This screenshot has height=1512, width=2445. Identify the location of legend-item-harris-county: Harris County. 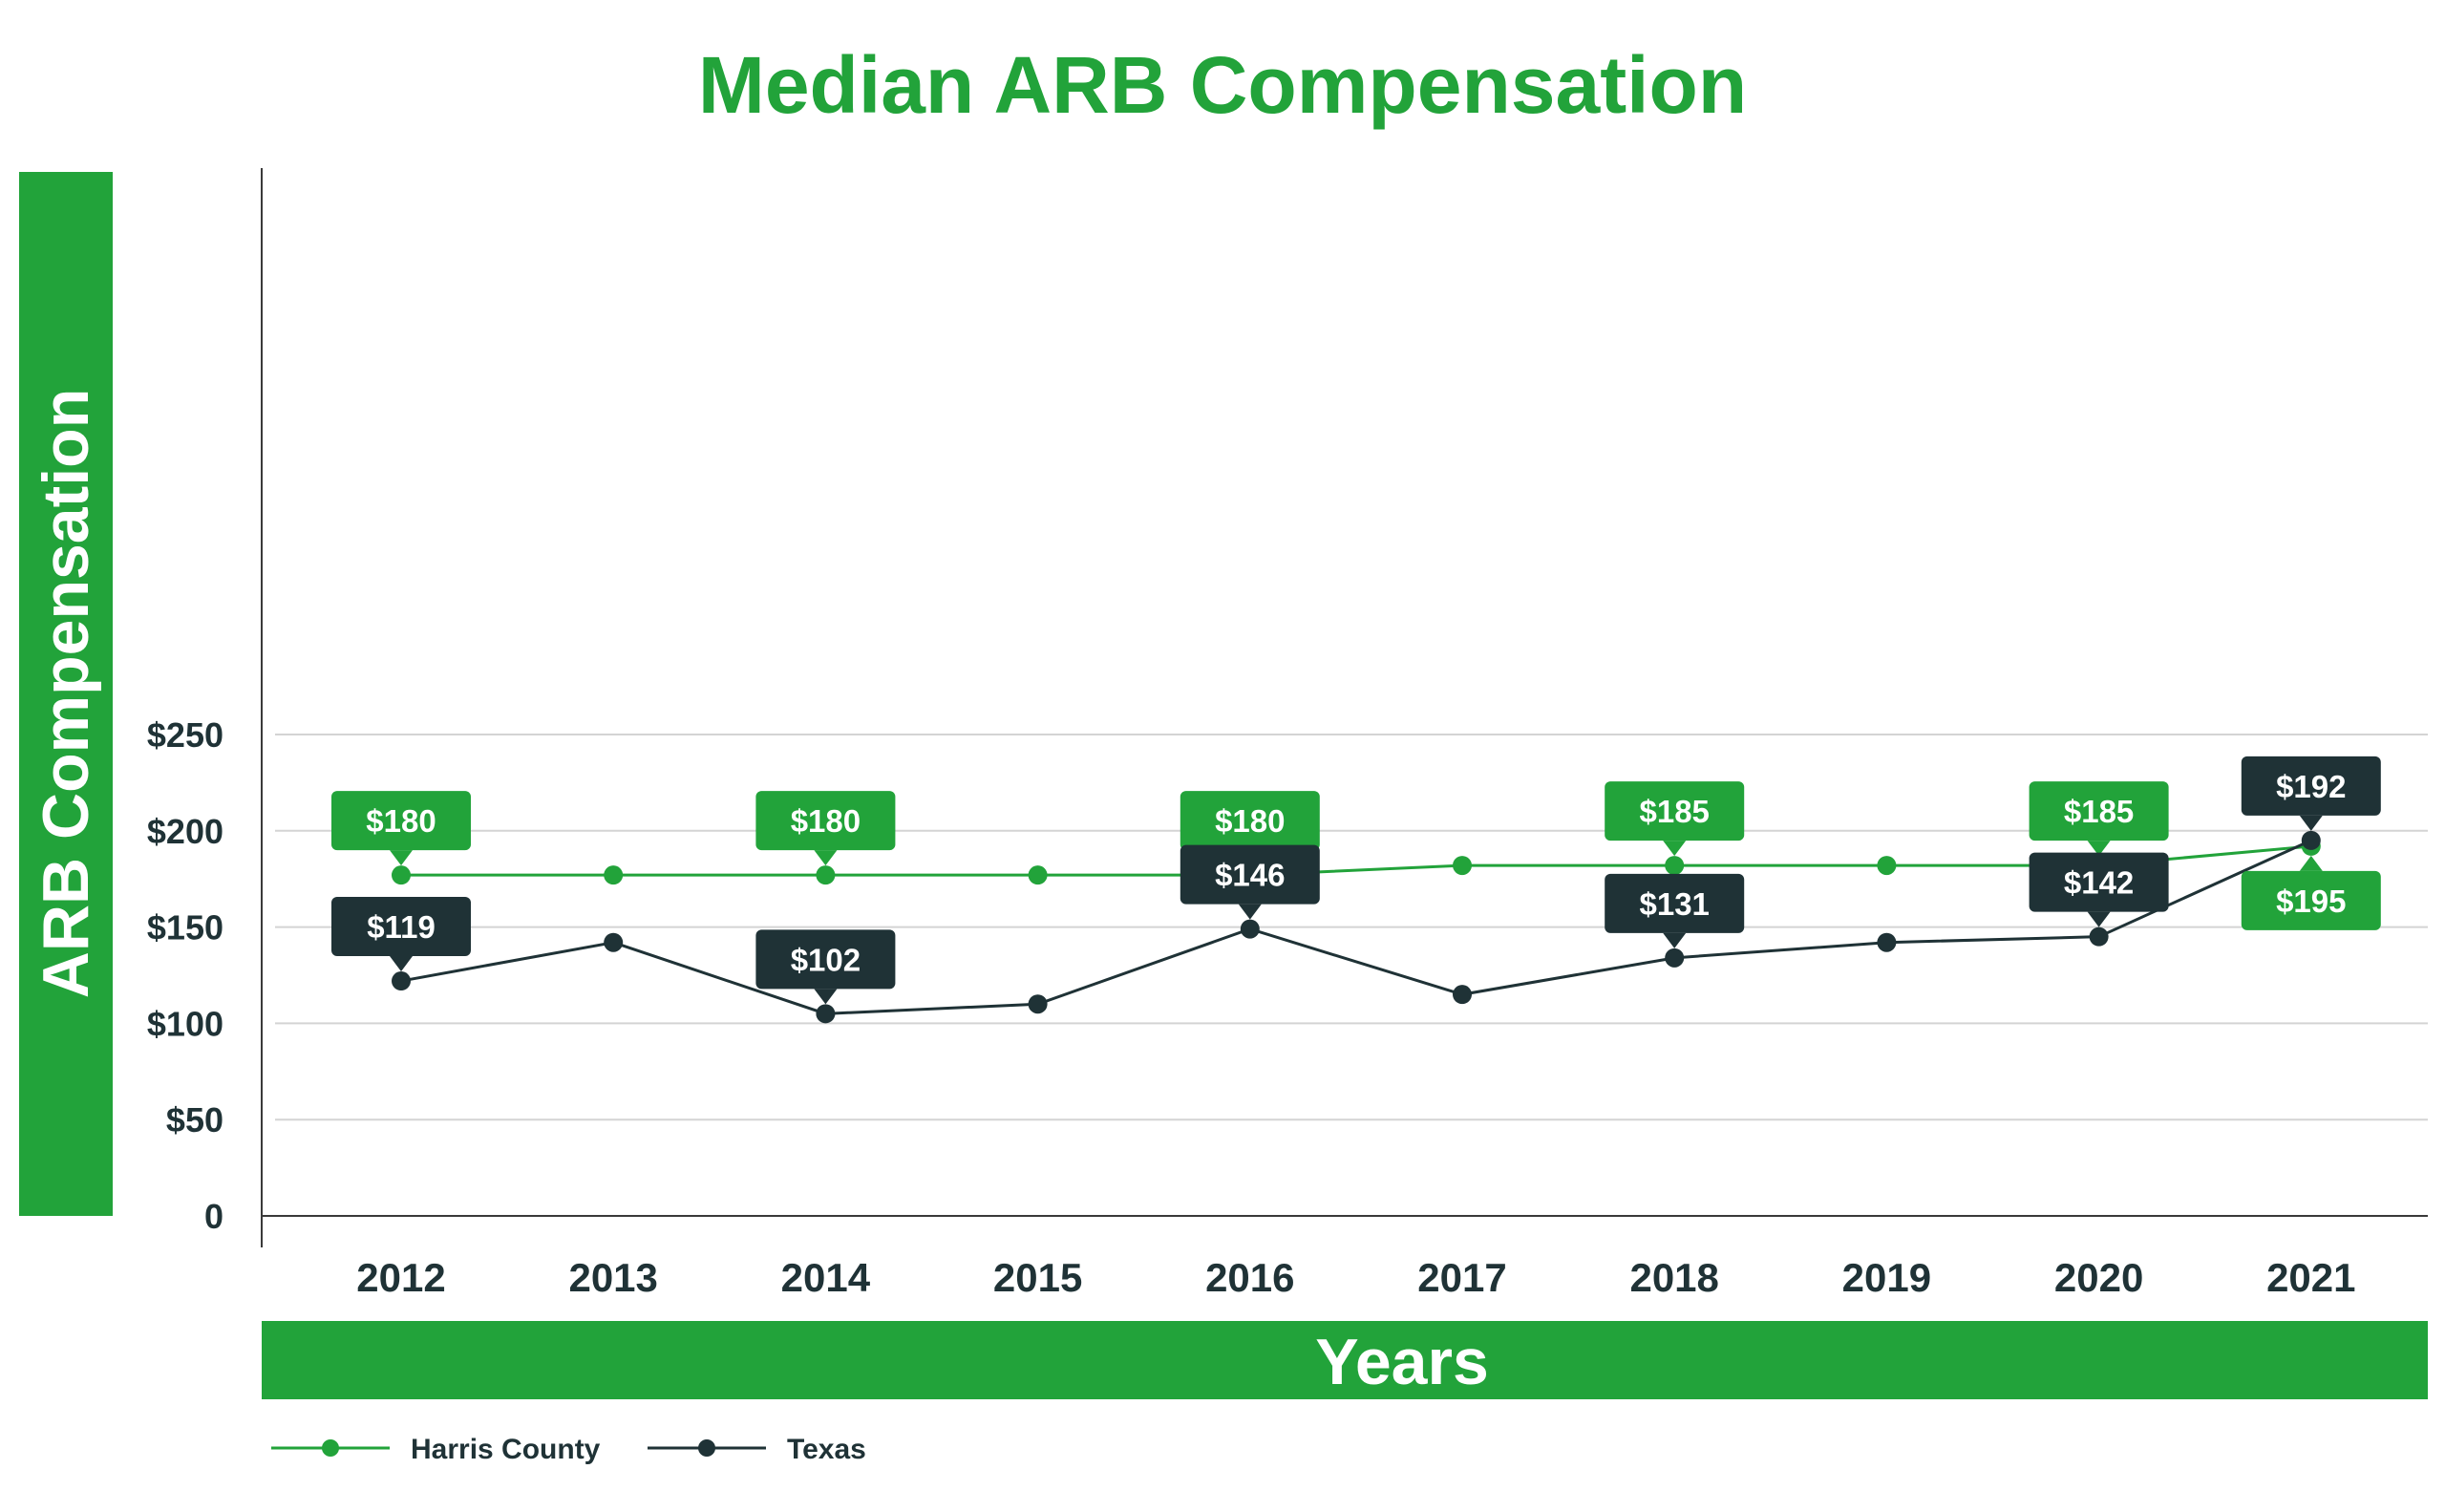
(436, 1449).